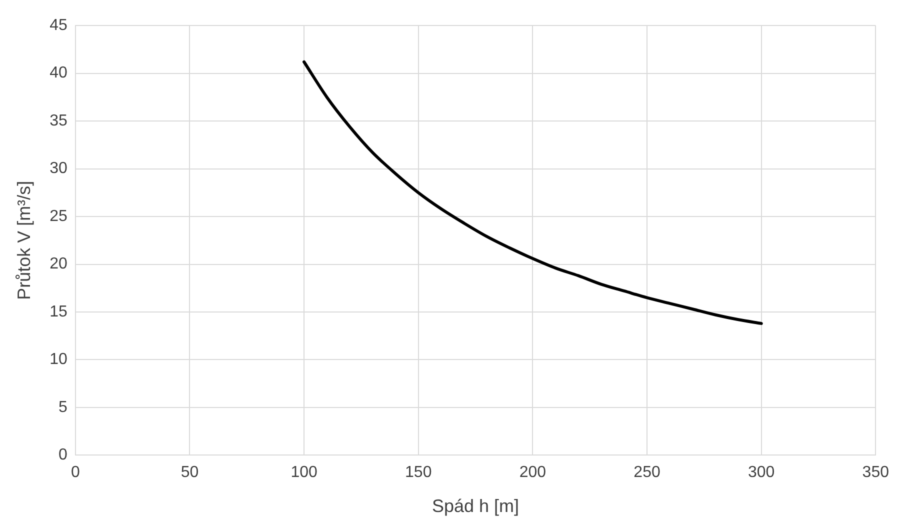 This screenshot has width=905, height=532. I want to click on y-tick-label: 45, so click(59, 25).